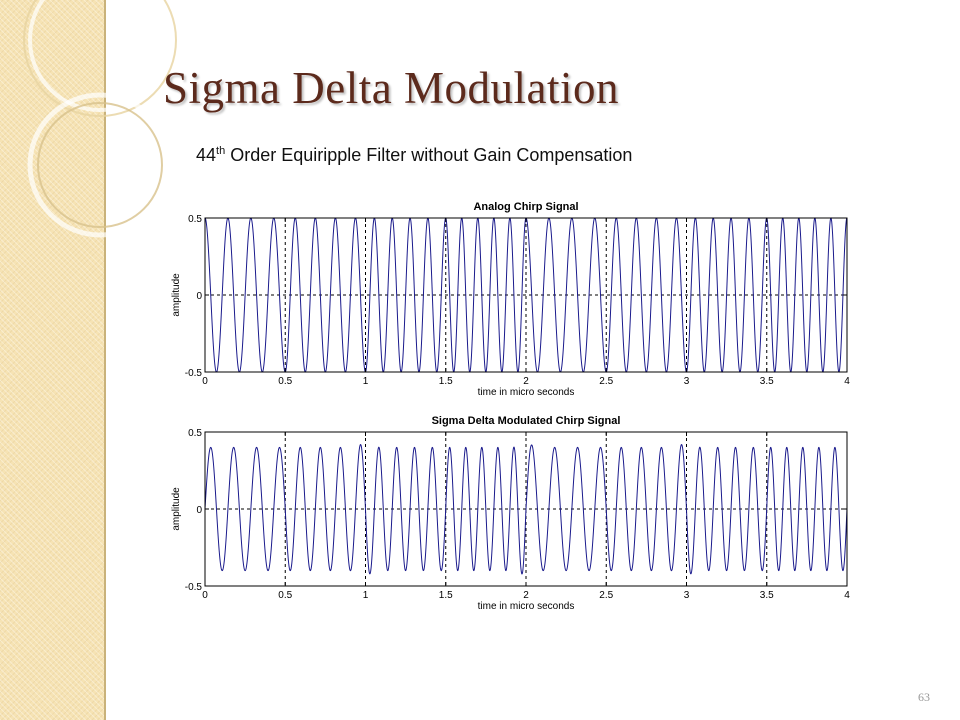 The width and height of the screenshot is (960, 720). What do you see at coordinates (52, 360) in the screenshot?
I see `decorative-sidebar` at bounding box center [52, 360].